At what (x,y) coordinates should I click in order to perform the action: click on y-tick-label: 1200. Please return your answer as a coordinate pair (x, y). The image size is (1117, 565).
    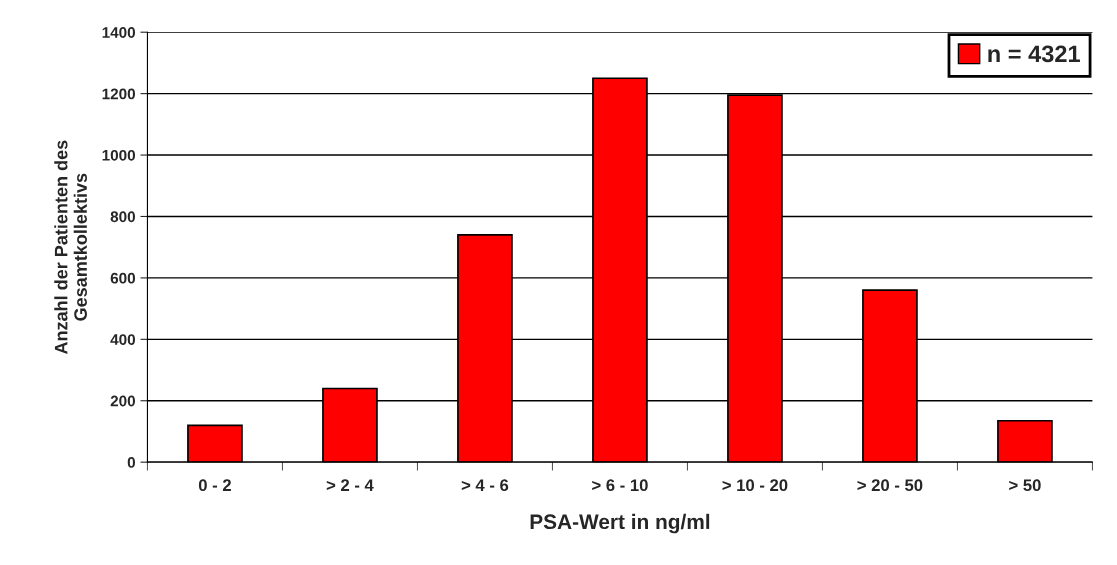
    Looking at the image, I should click on (119, 94).